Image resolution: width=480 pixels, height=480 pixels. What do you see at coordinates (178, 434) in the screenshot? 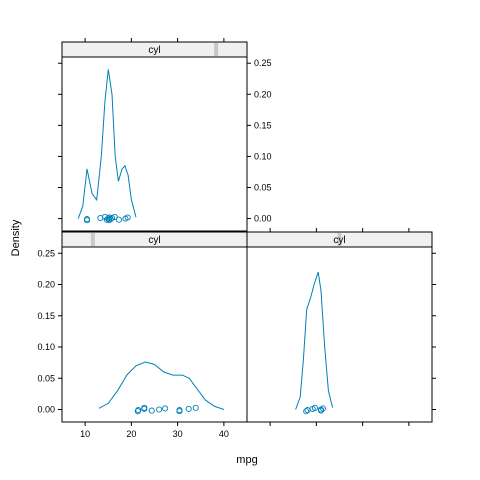
I see `x-tick-label: 30` at bounding box center [178, 434].